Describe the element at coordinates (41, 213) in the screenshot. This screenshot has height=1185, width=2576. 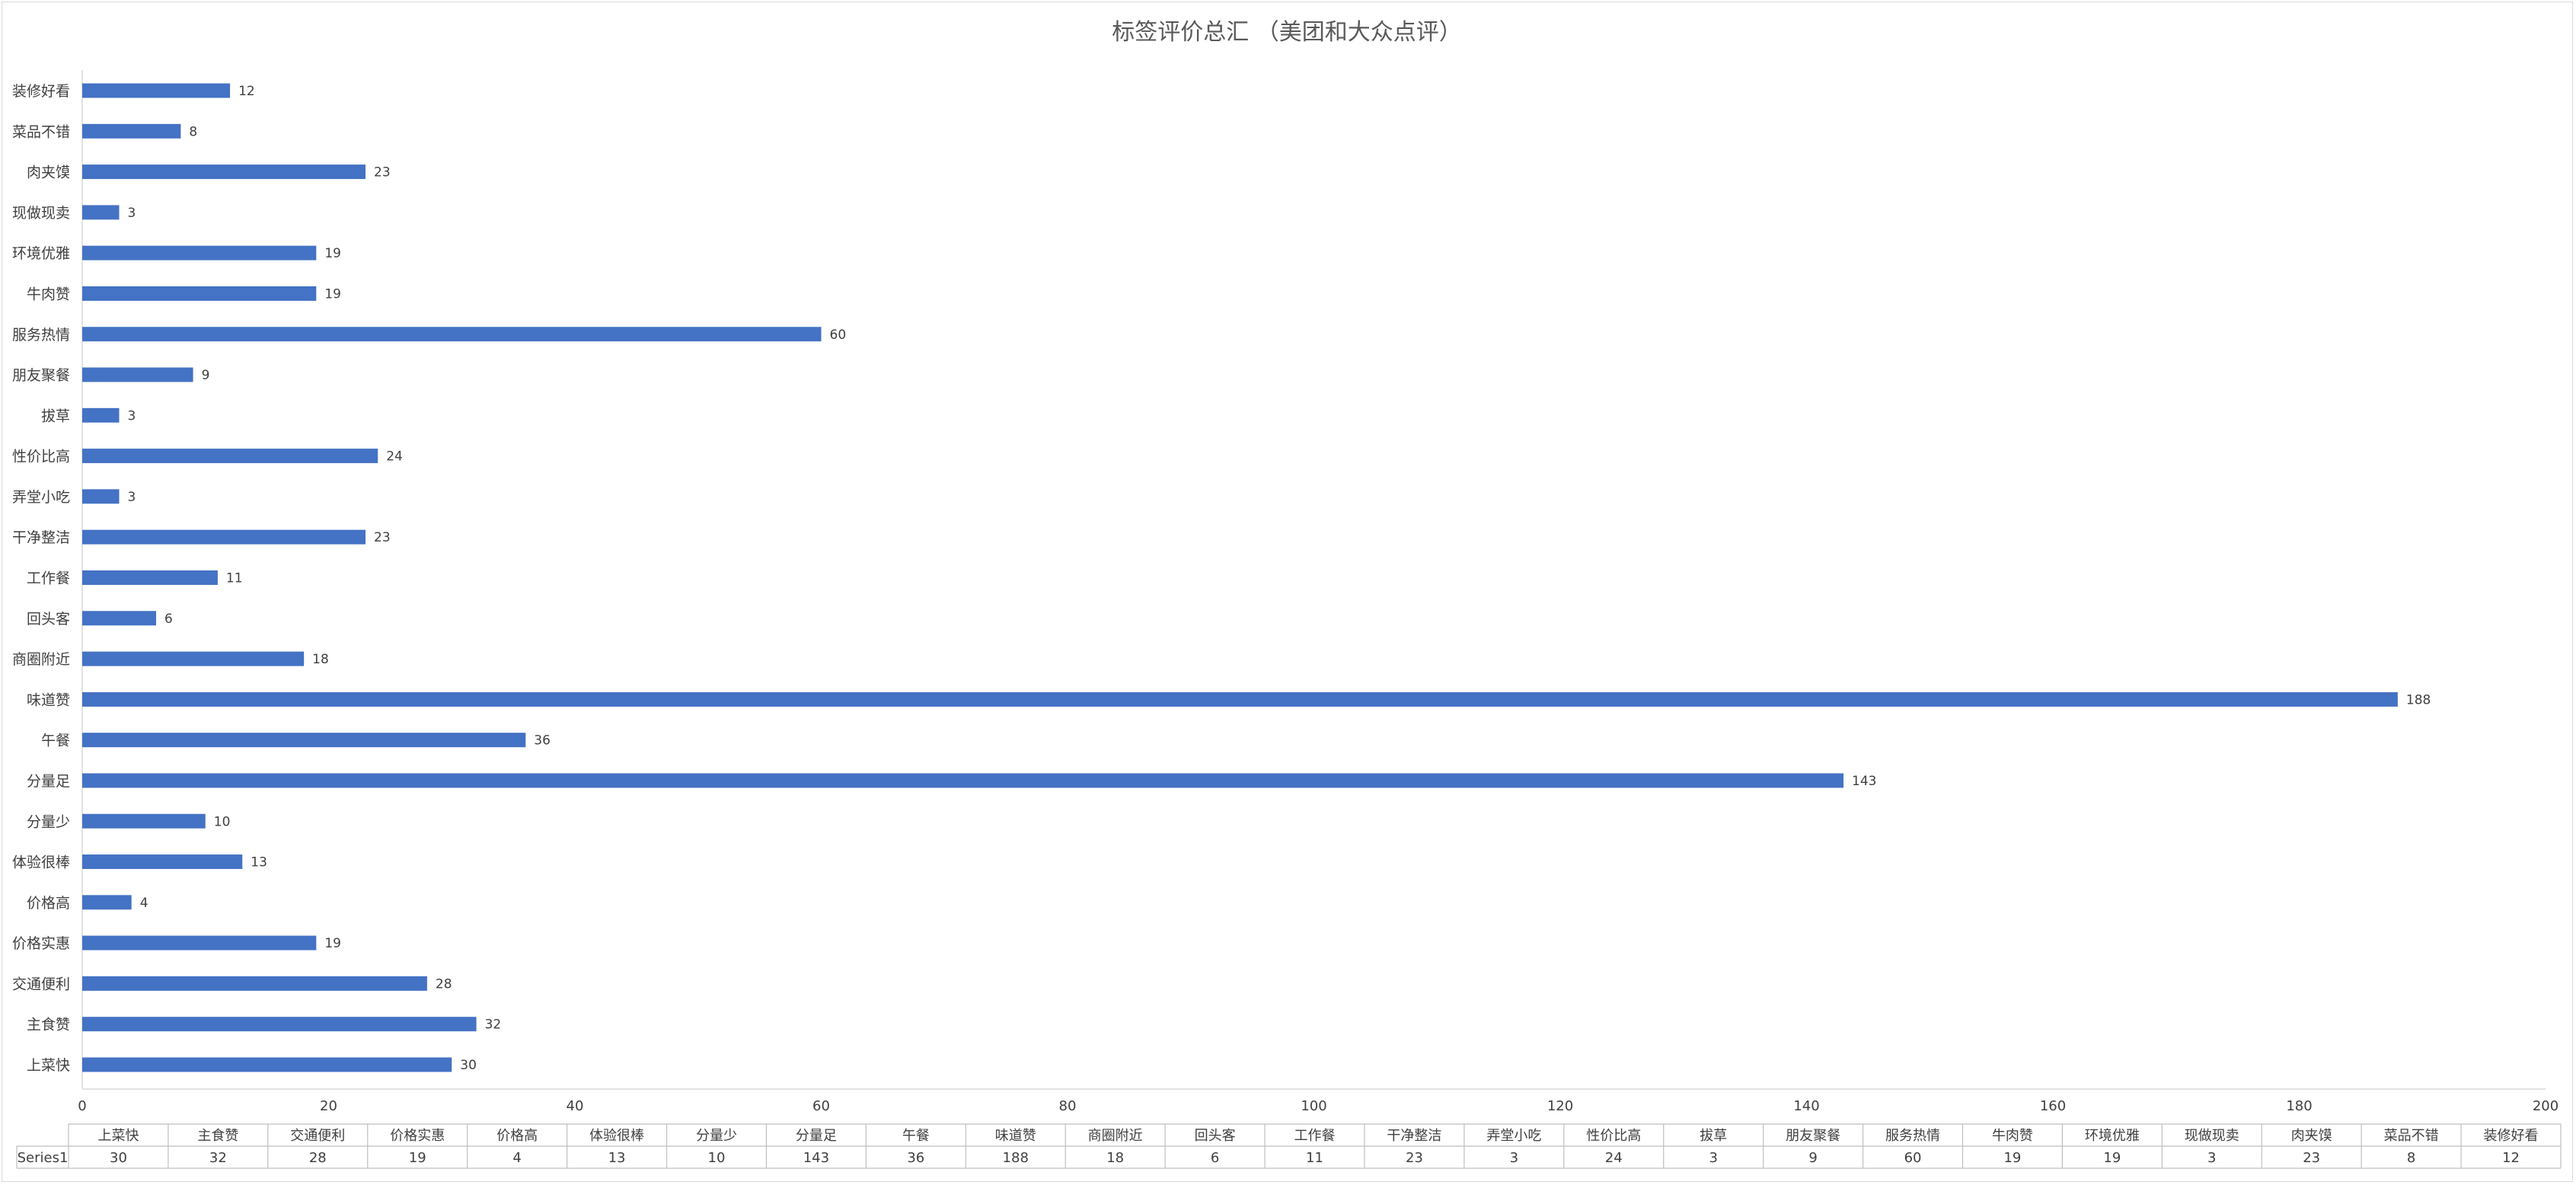
I see `category-label: 现做现卖` at that location.